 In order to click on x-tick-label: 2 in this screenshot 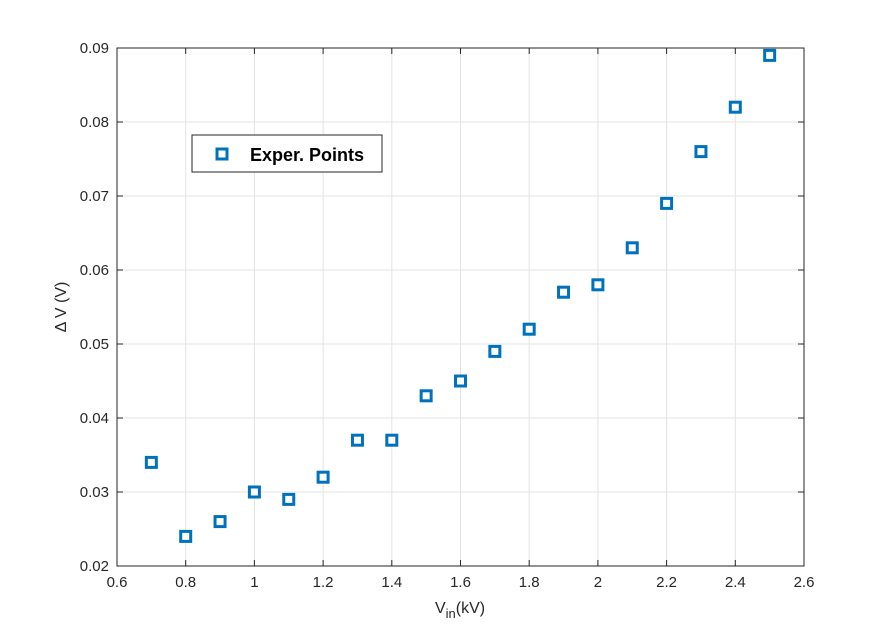, I will do `click(598, 582)`.